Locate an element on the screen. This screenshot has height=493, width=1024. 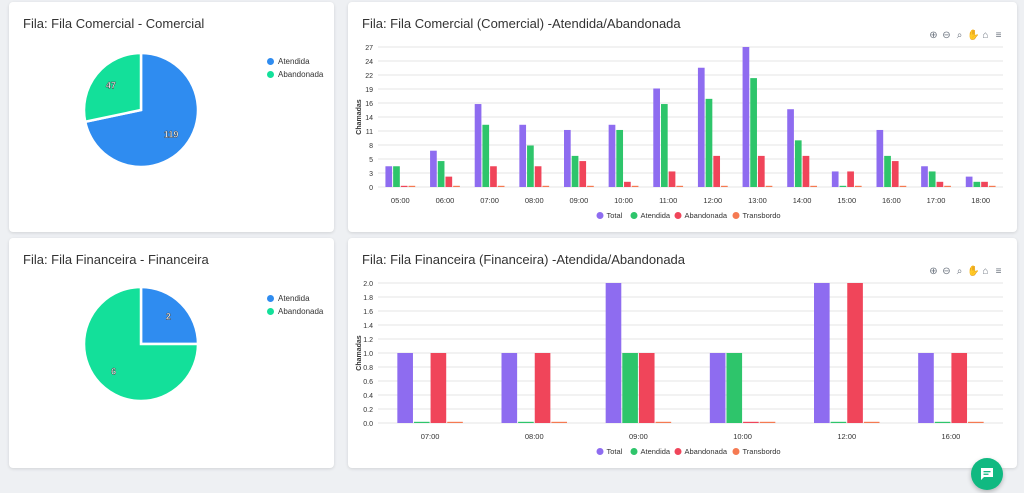
chat-button is located at coordinates (987, 474).